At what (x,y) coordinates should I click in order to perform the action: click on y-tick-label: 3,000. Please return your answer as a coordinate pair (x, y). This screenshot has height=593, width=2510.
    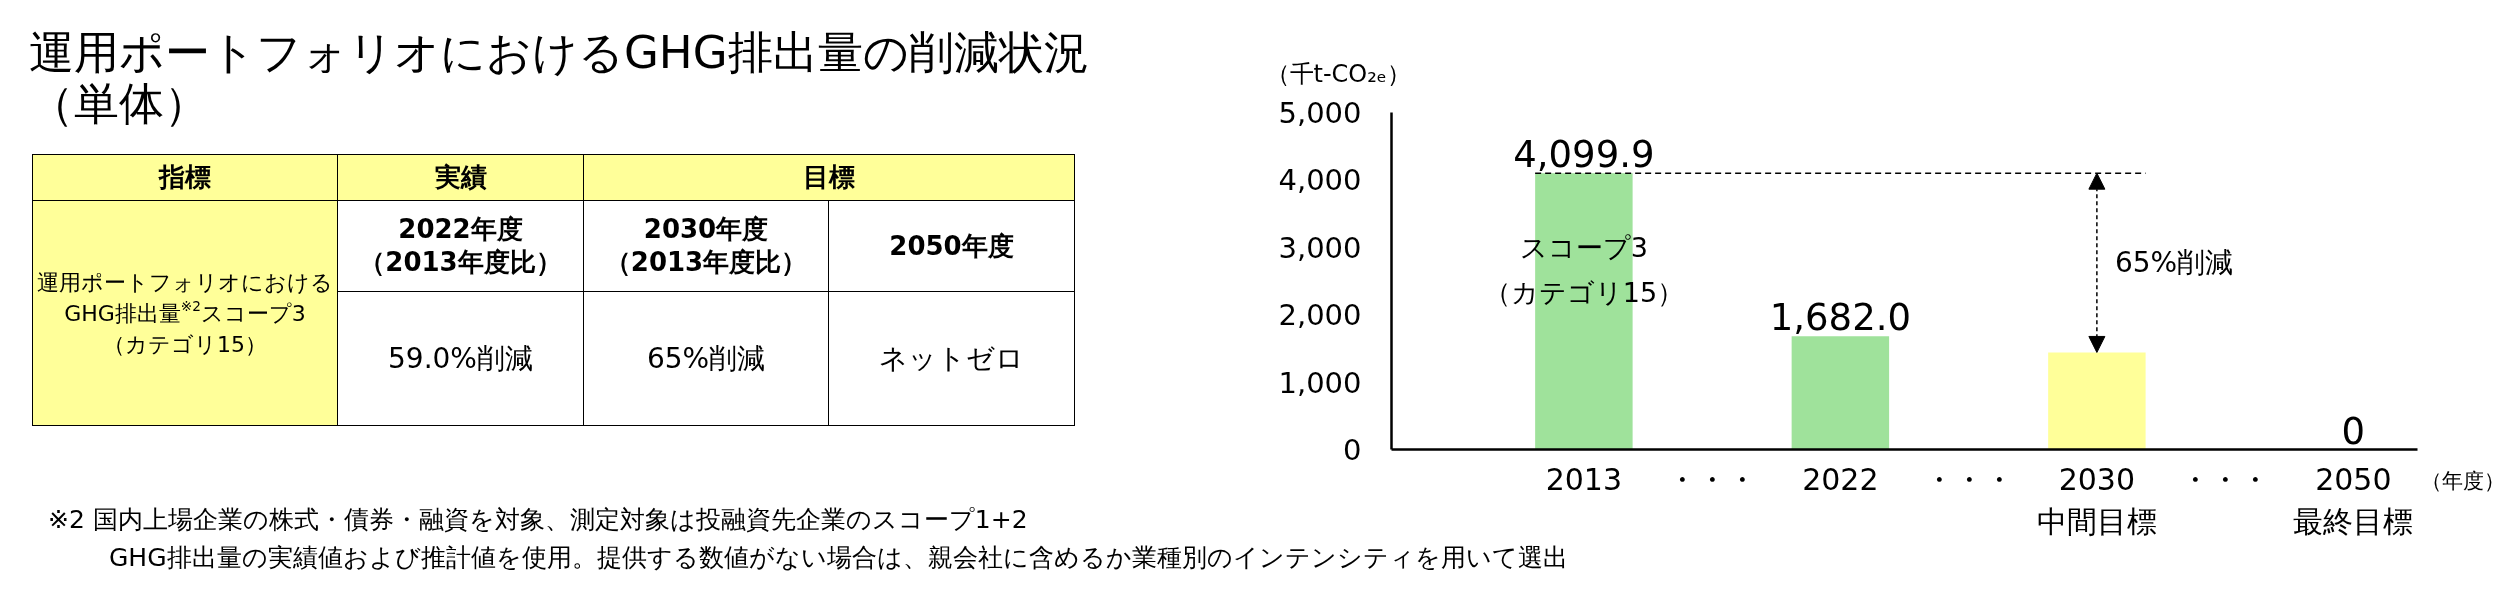
    Looking at the image, I should click on (1320, 247).